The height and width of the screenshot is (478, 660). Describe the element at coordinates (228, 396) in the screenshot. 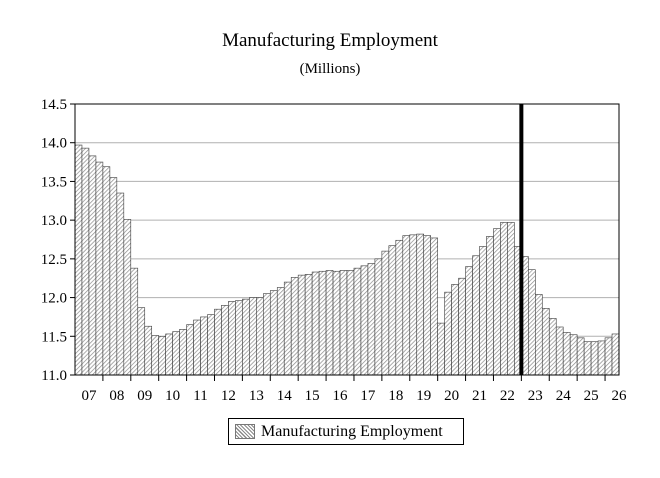

I see `x-tick-label: 12` at that location.